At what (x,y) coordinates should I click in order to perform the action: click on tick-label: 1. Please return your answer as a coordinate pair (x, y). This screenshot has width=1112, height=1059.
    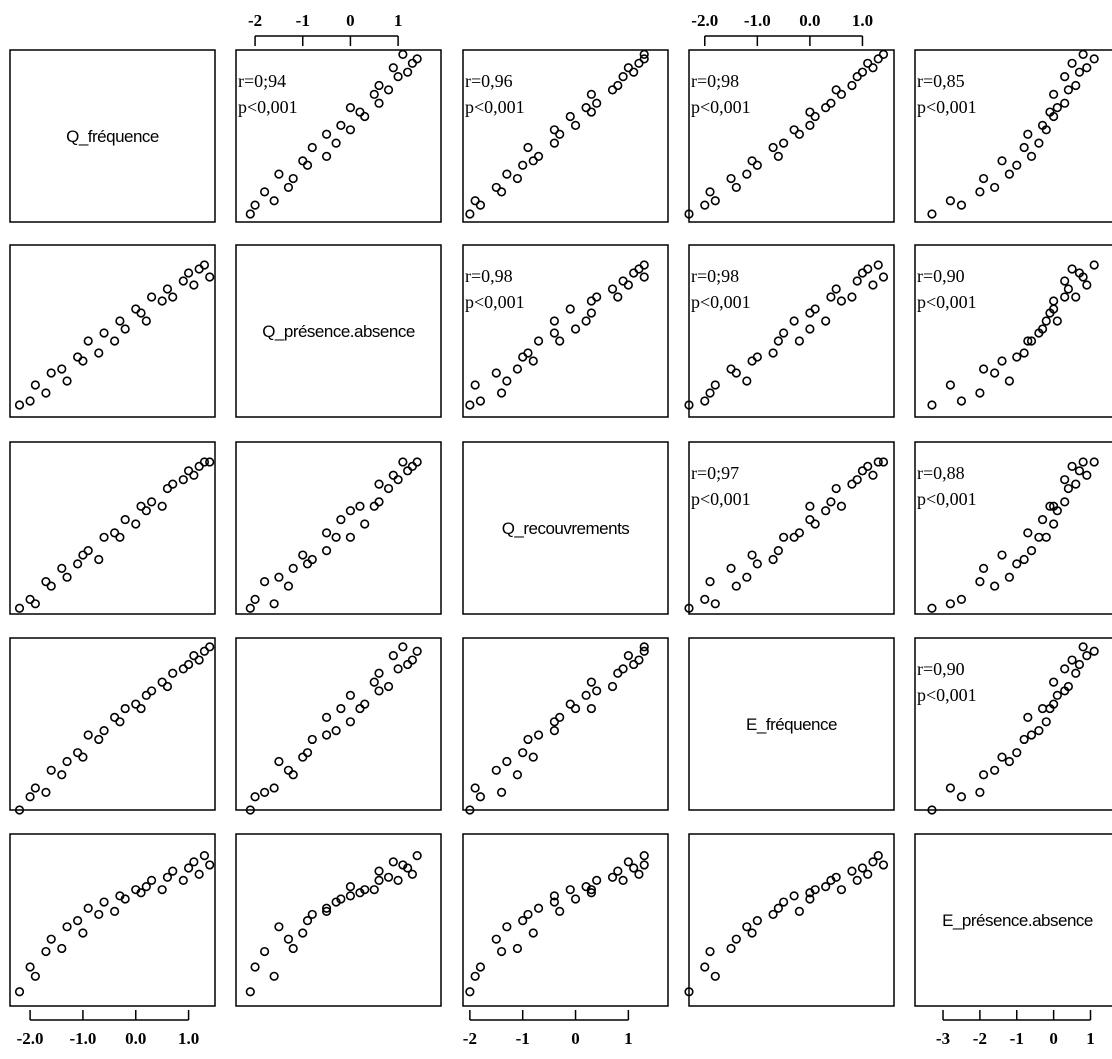
    Looking at the image, I should click on (1090, 1038).